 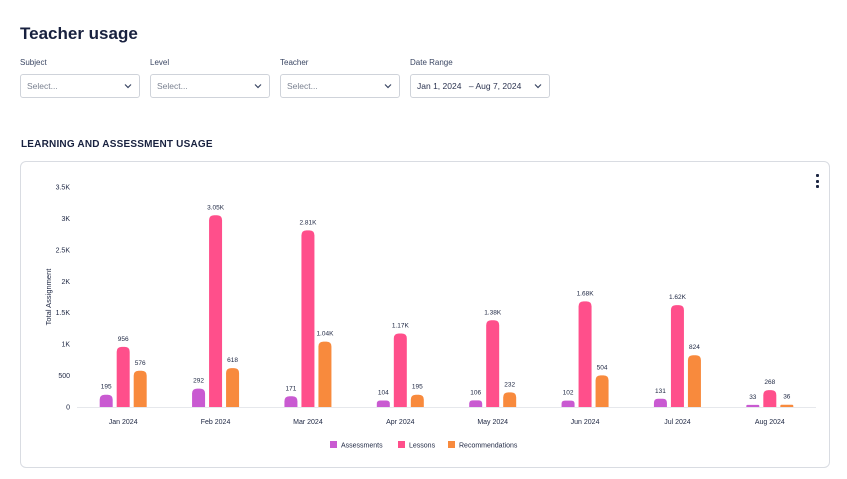 What do you see at coordinates (33, 62) in the screenshot?
I see `subject-label: Subject` at bounding box center [33, 62].